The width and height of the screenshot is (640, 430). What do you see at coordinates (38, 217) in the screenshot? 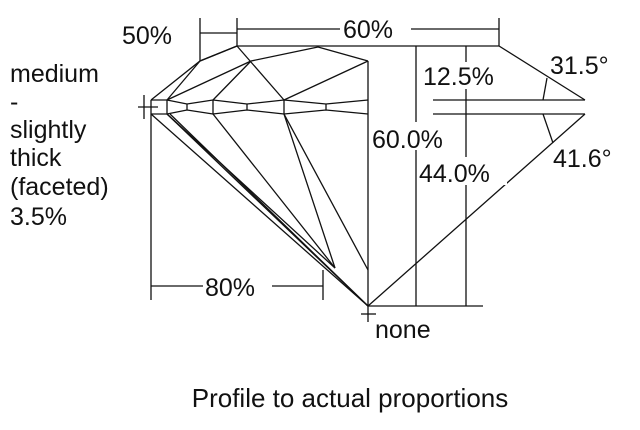
I see `girdle-label-line: 3.5%` at bounding box center [38, 217].